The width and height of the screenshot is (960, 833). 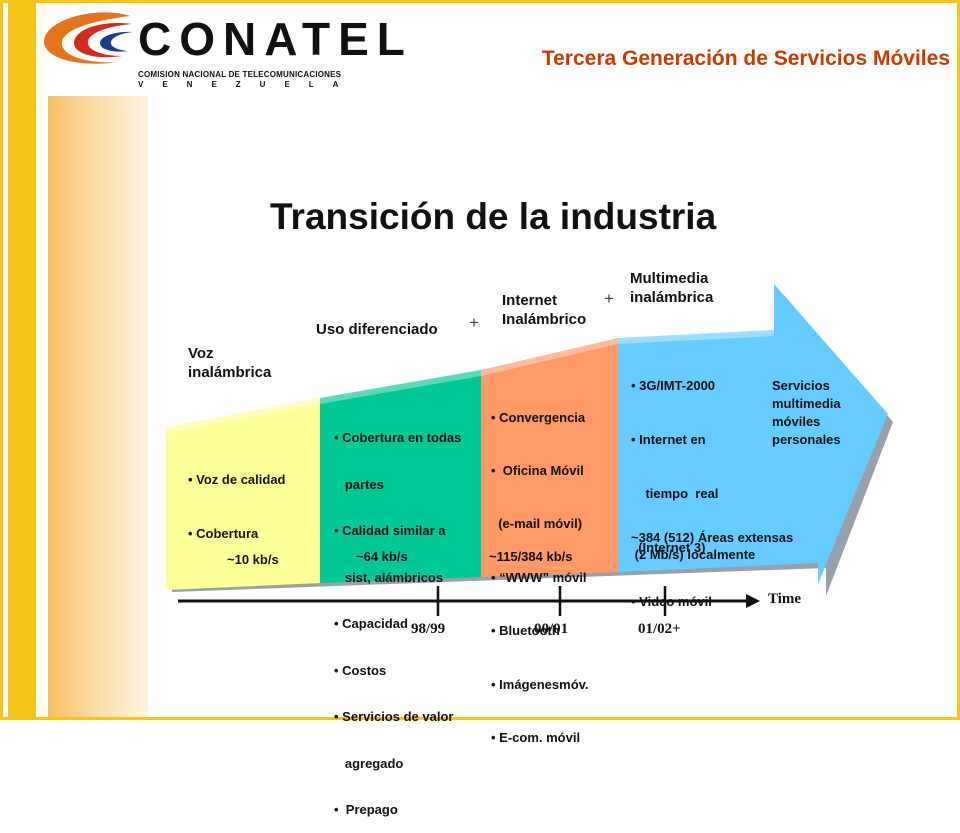 I want to click on list-item: • Capacidad, so click(x=371, y=623).